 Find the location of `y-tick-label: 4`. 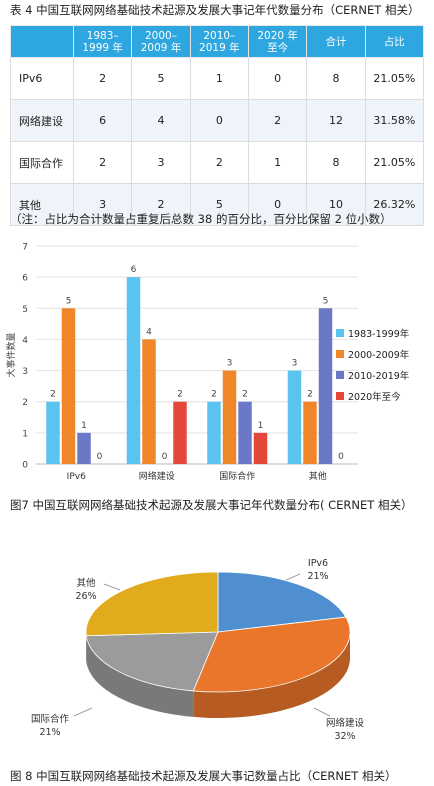

y-tick-label: 4 is located at coordinates (25, 341).